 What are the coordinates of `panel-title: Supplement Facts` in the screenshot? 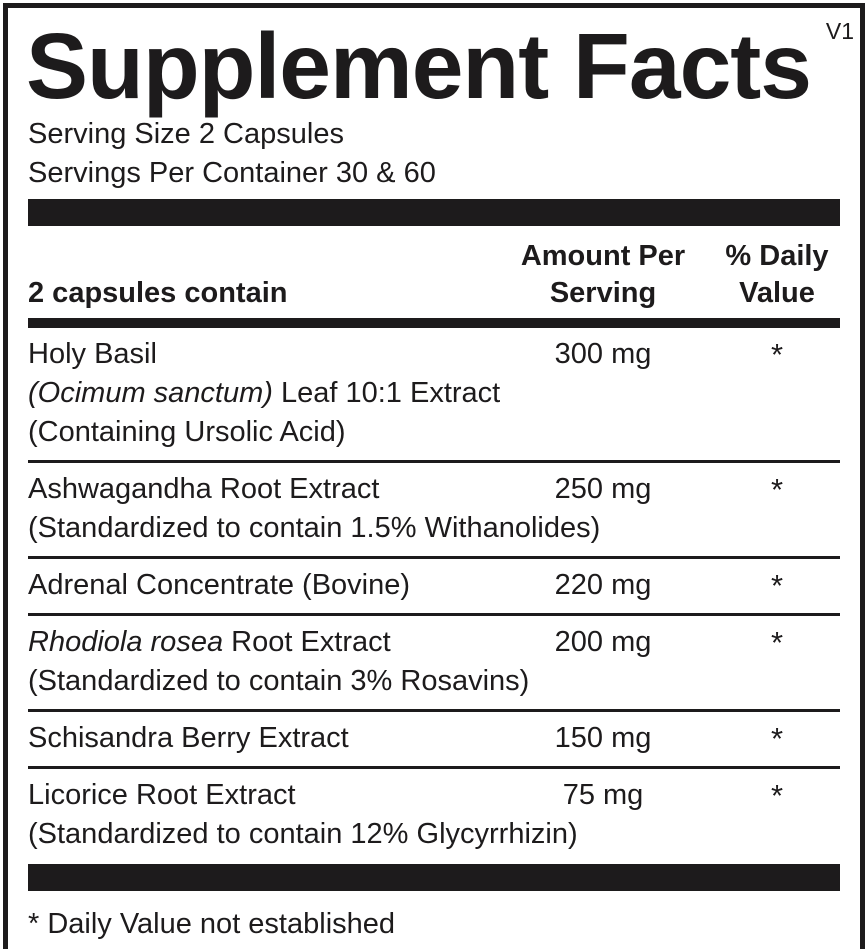 It's located at (419, 66).